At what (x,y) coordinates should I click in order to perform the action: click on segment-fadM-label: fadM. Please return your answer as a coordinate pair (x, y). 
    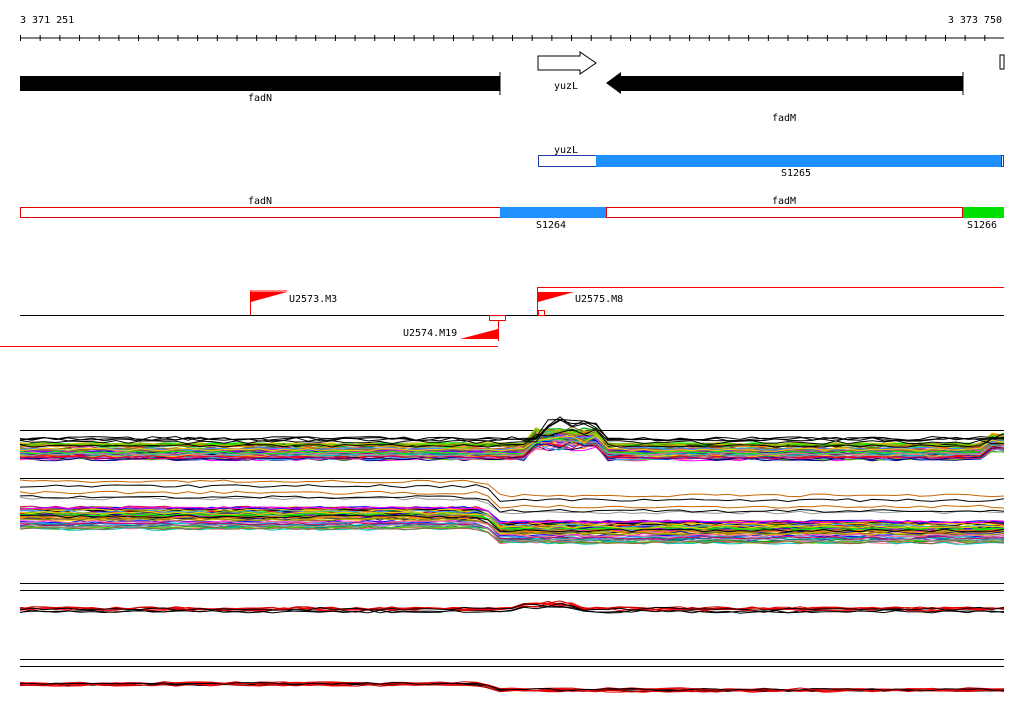
    Looking at the image, I should click on (784, 201).